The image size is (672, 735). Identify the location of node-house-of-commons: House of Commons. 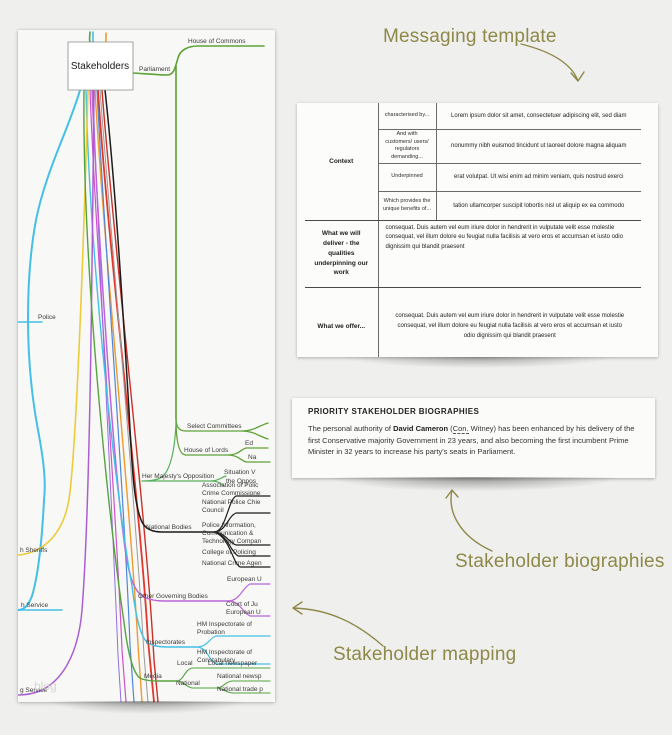
(217, 41).